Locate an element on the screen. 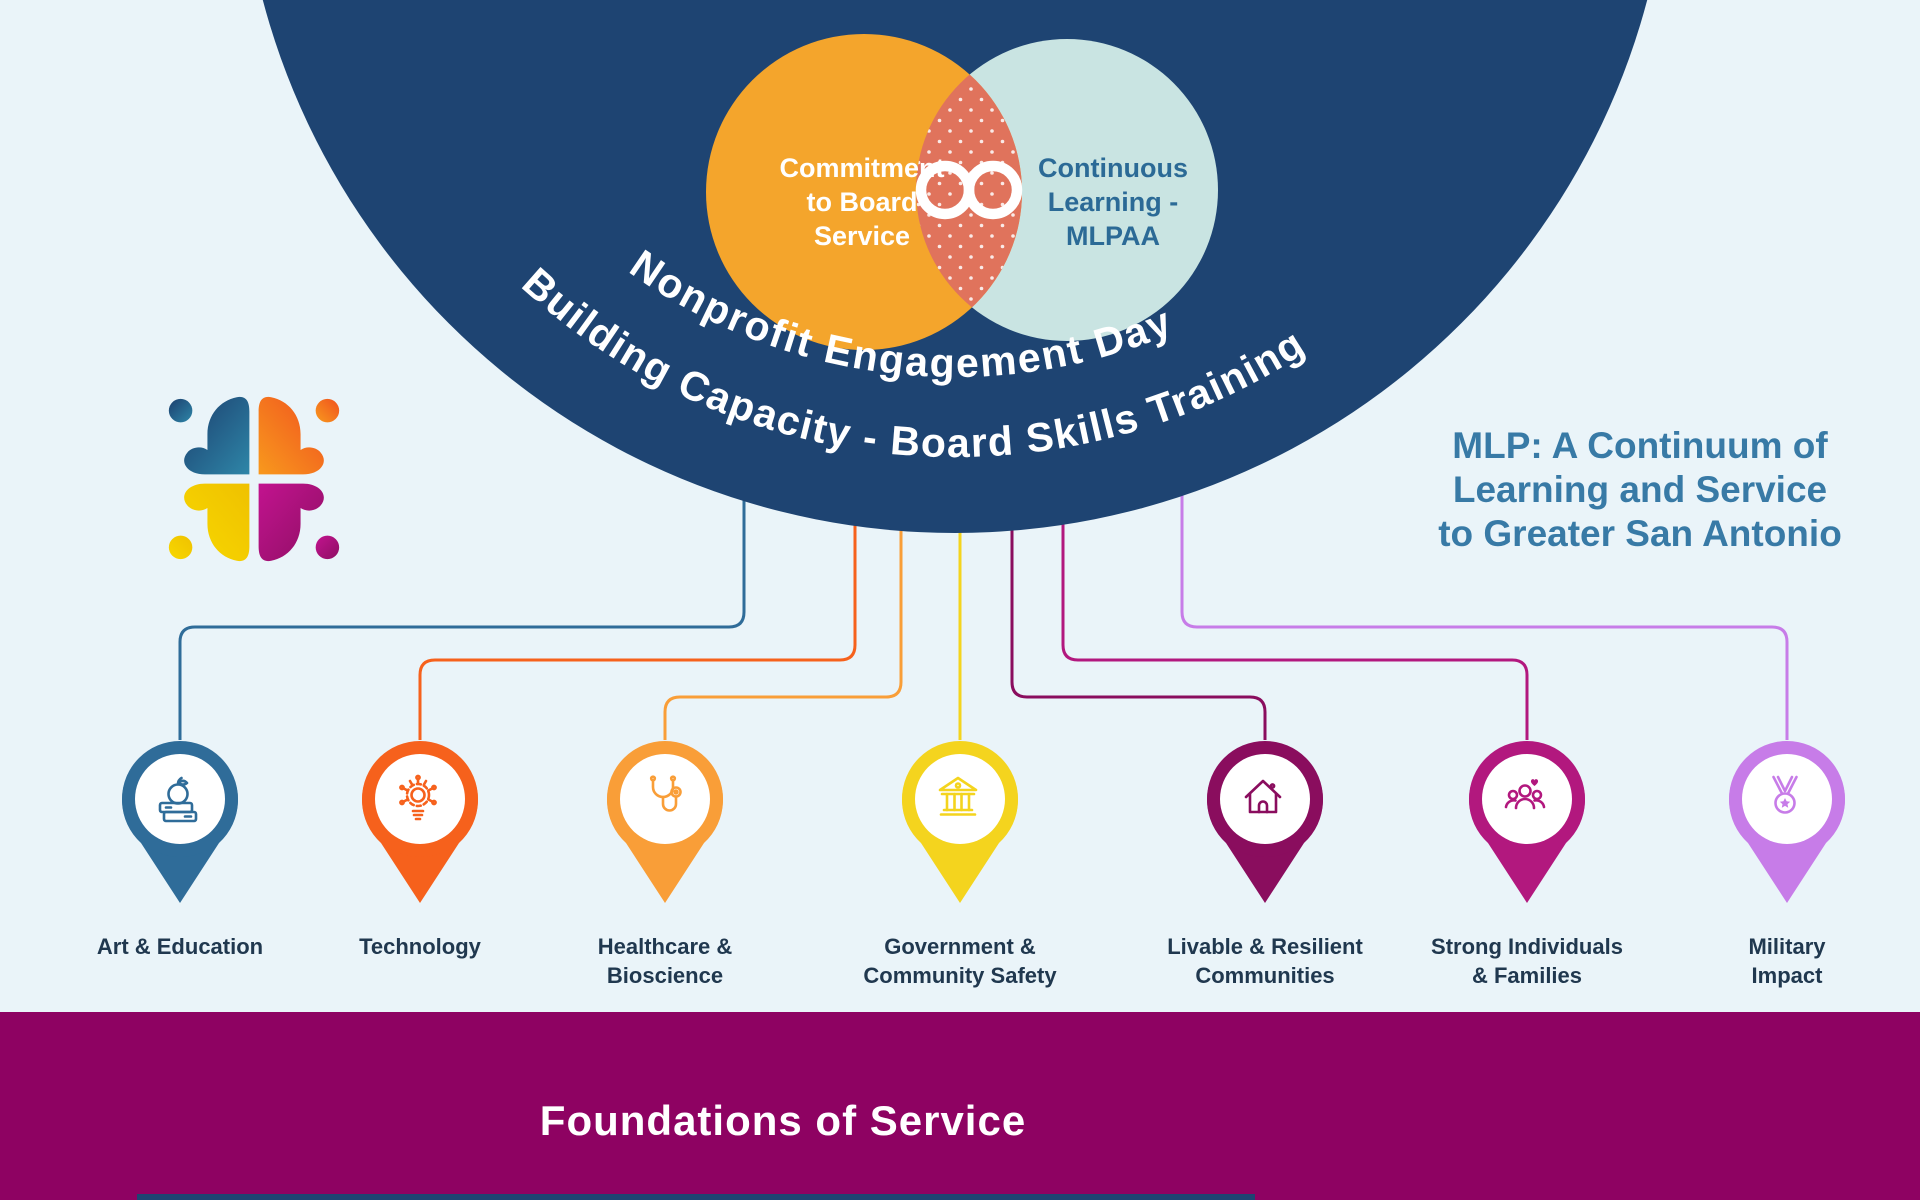 This screenshot has width=1920, height=1200. venn-diagram is located at coordinates (962, 192).